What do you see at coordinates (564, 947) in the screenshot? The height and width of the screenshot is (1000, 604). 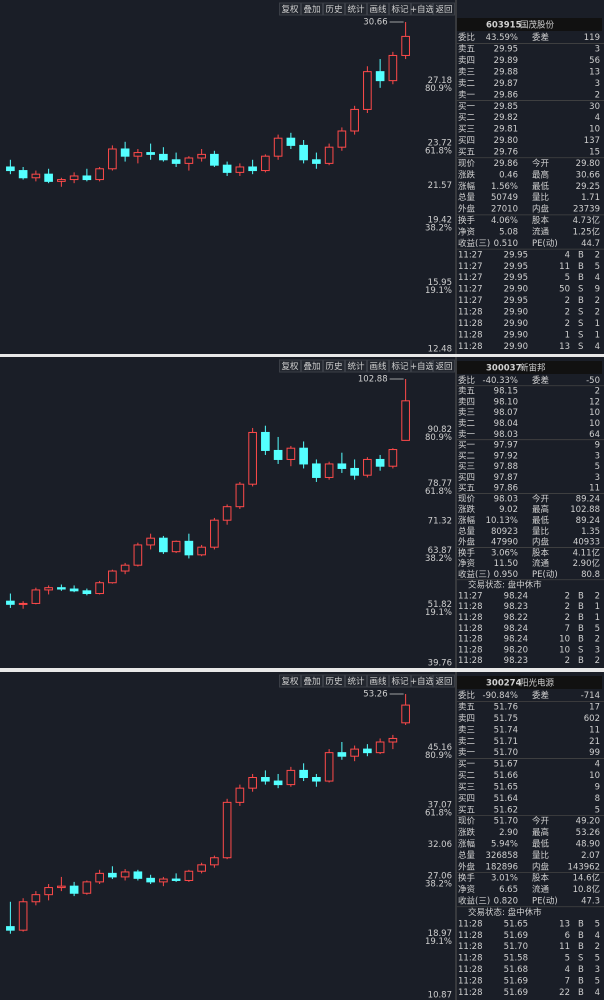 I see `trade-volume: 11` at bounding box center [564, 947].